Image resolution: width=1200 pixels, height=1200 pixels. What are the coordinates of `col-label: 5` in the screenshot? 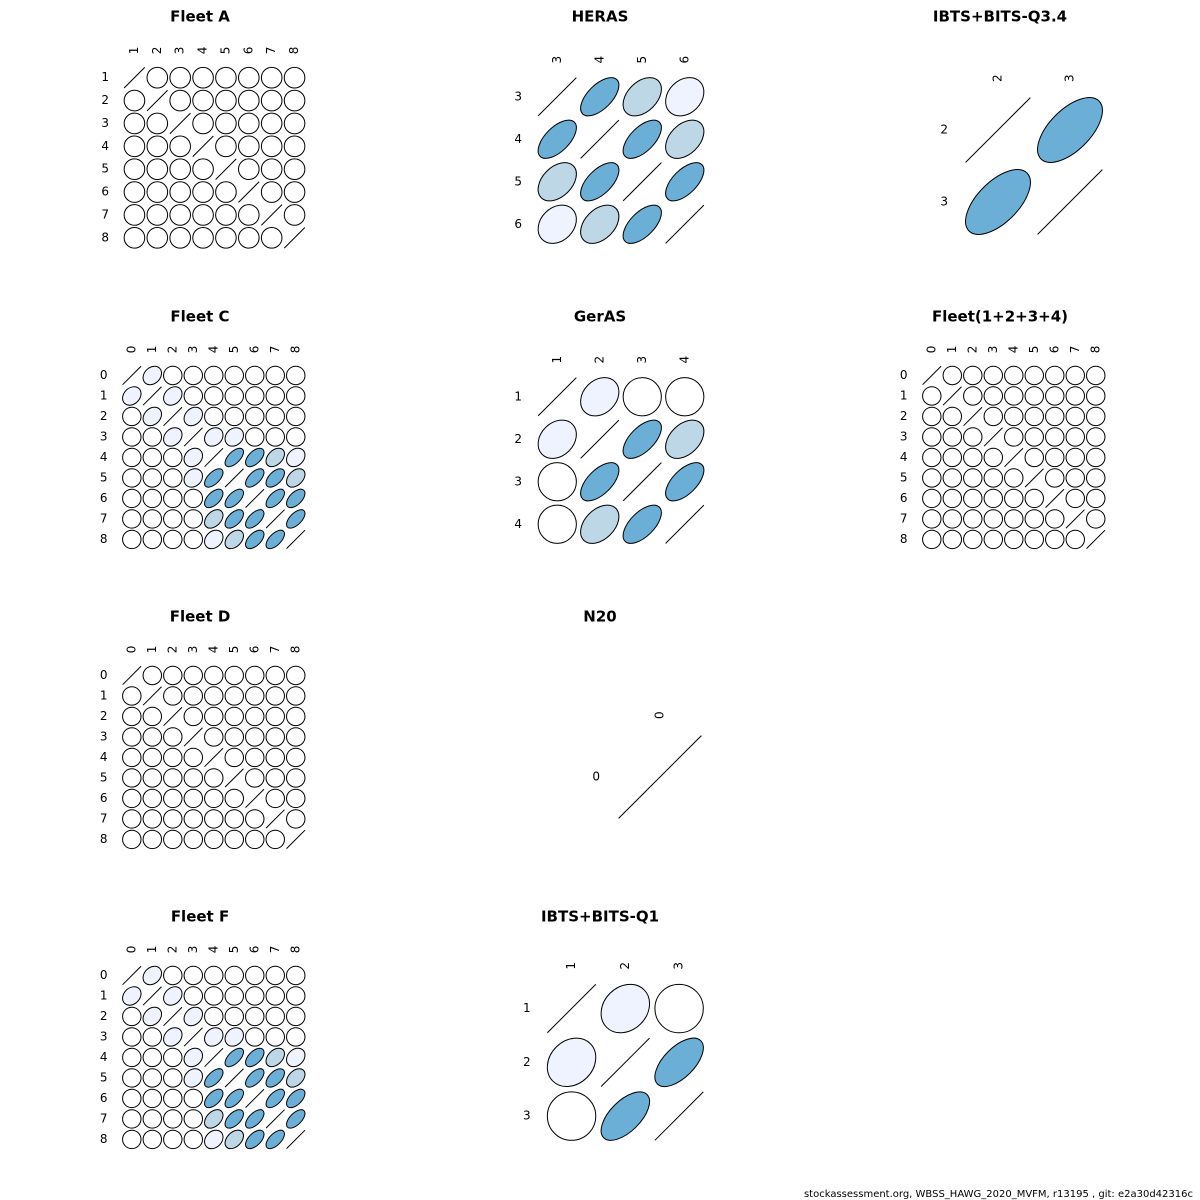 It's located at (234, 650).